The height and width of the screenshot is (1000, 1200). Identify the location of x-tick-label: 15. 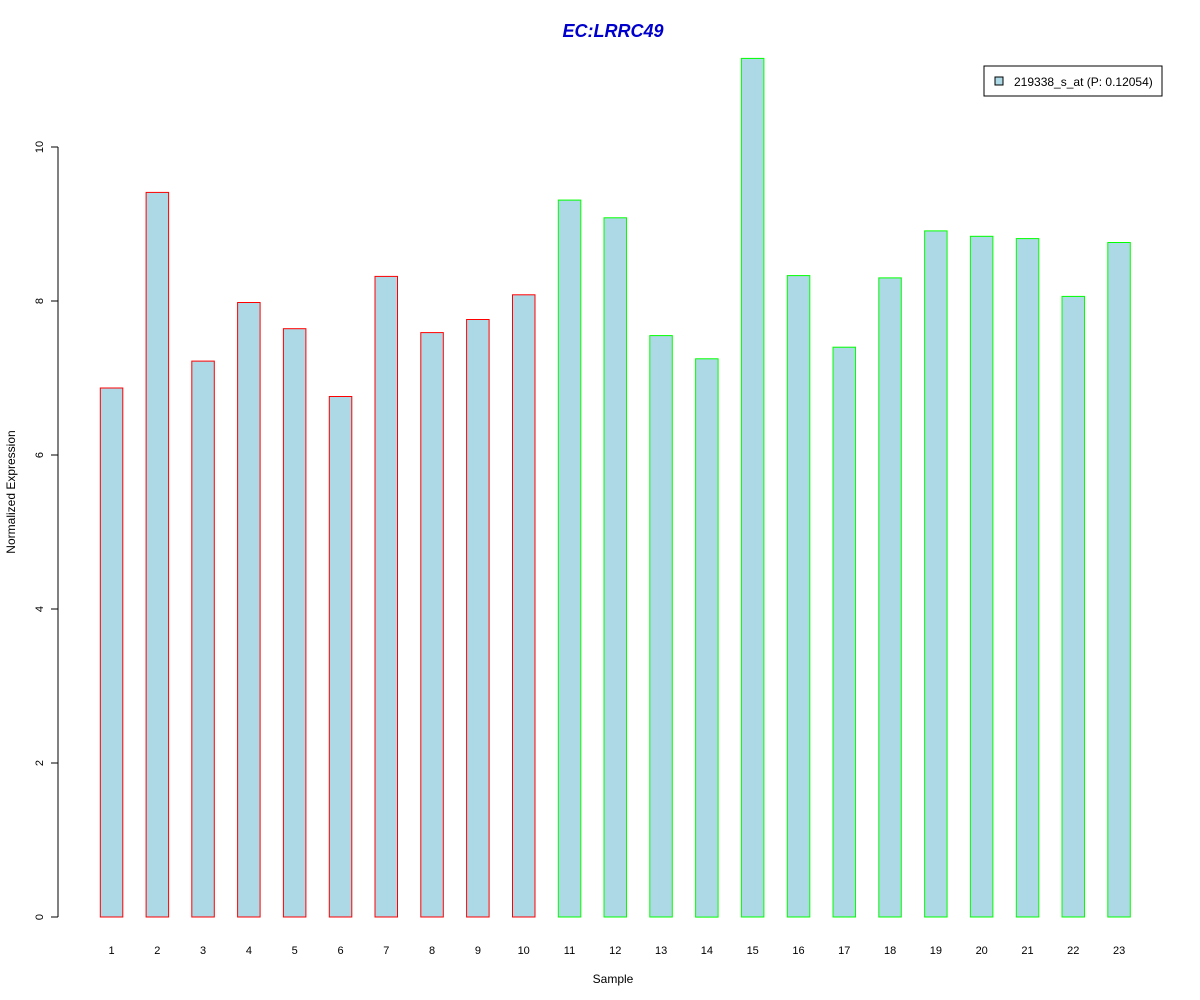
(753, 951).